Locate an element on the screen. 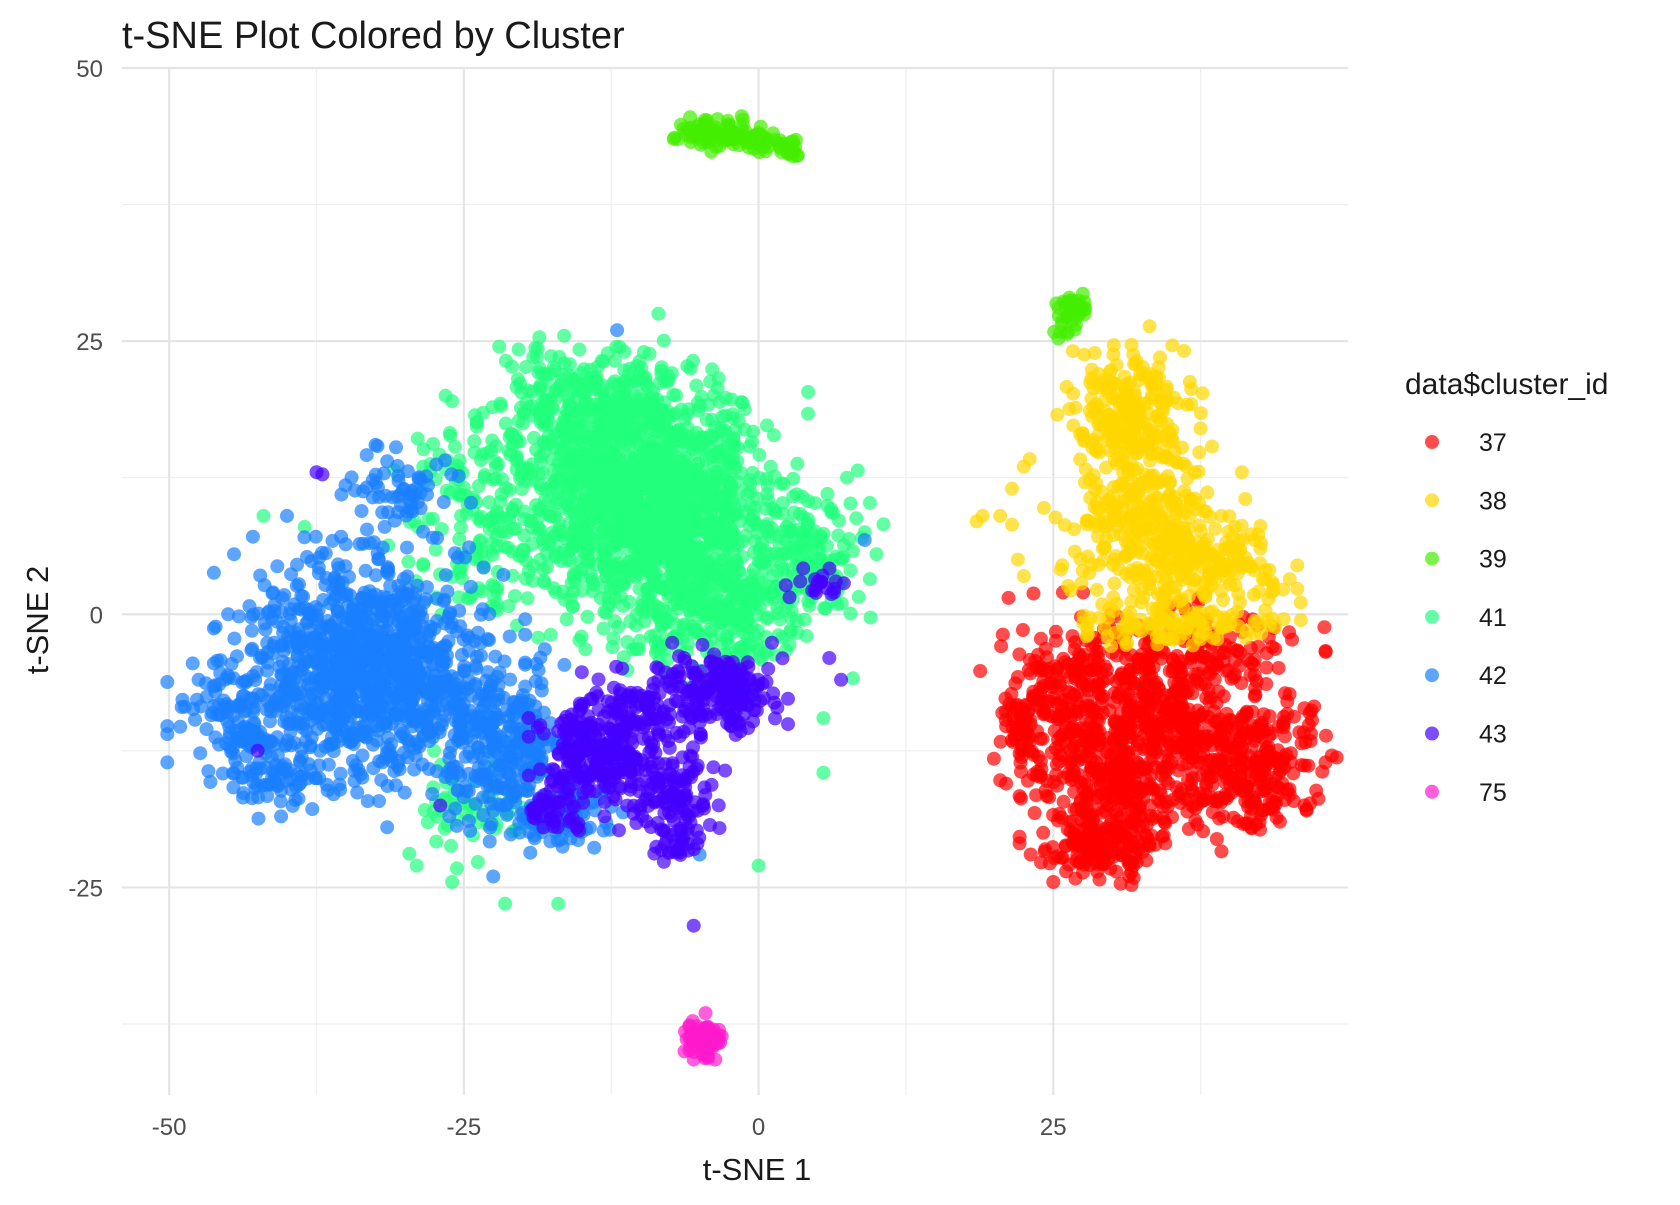  chart-title: t-SNE Plot Colored by Cluster is located at coordinates (373, 36).